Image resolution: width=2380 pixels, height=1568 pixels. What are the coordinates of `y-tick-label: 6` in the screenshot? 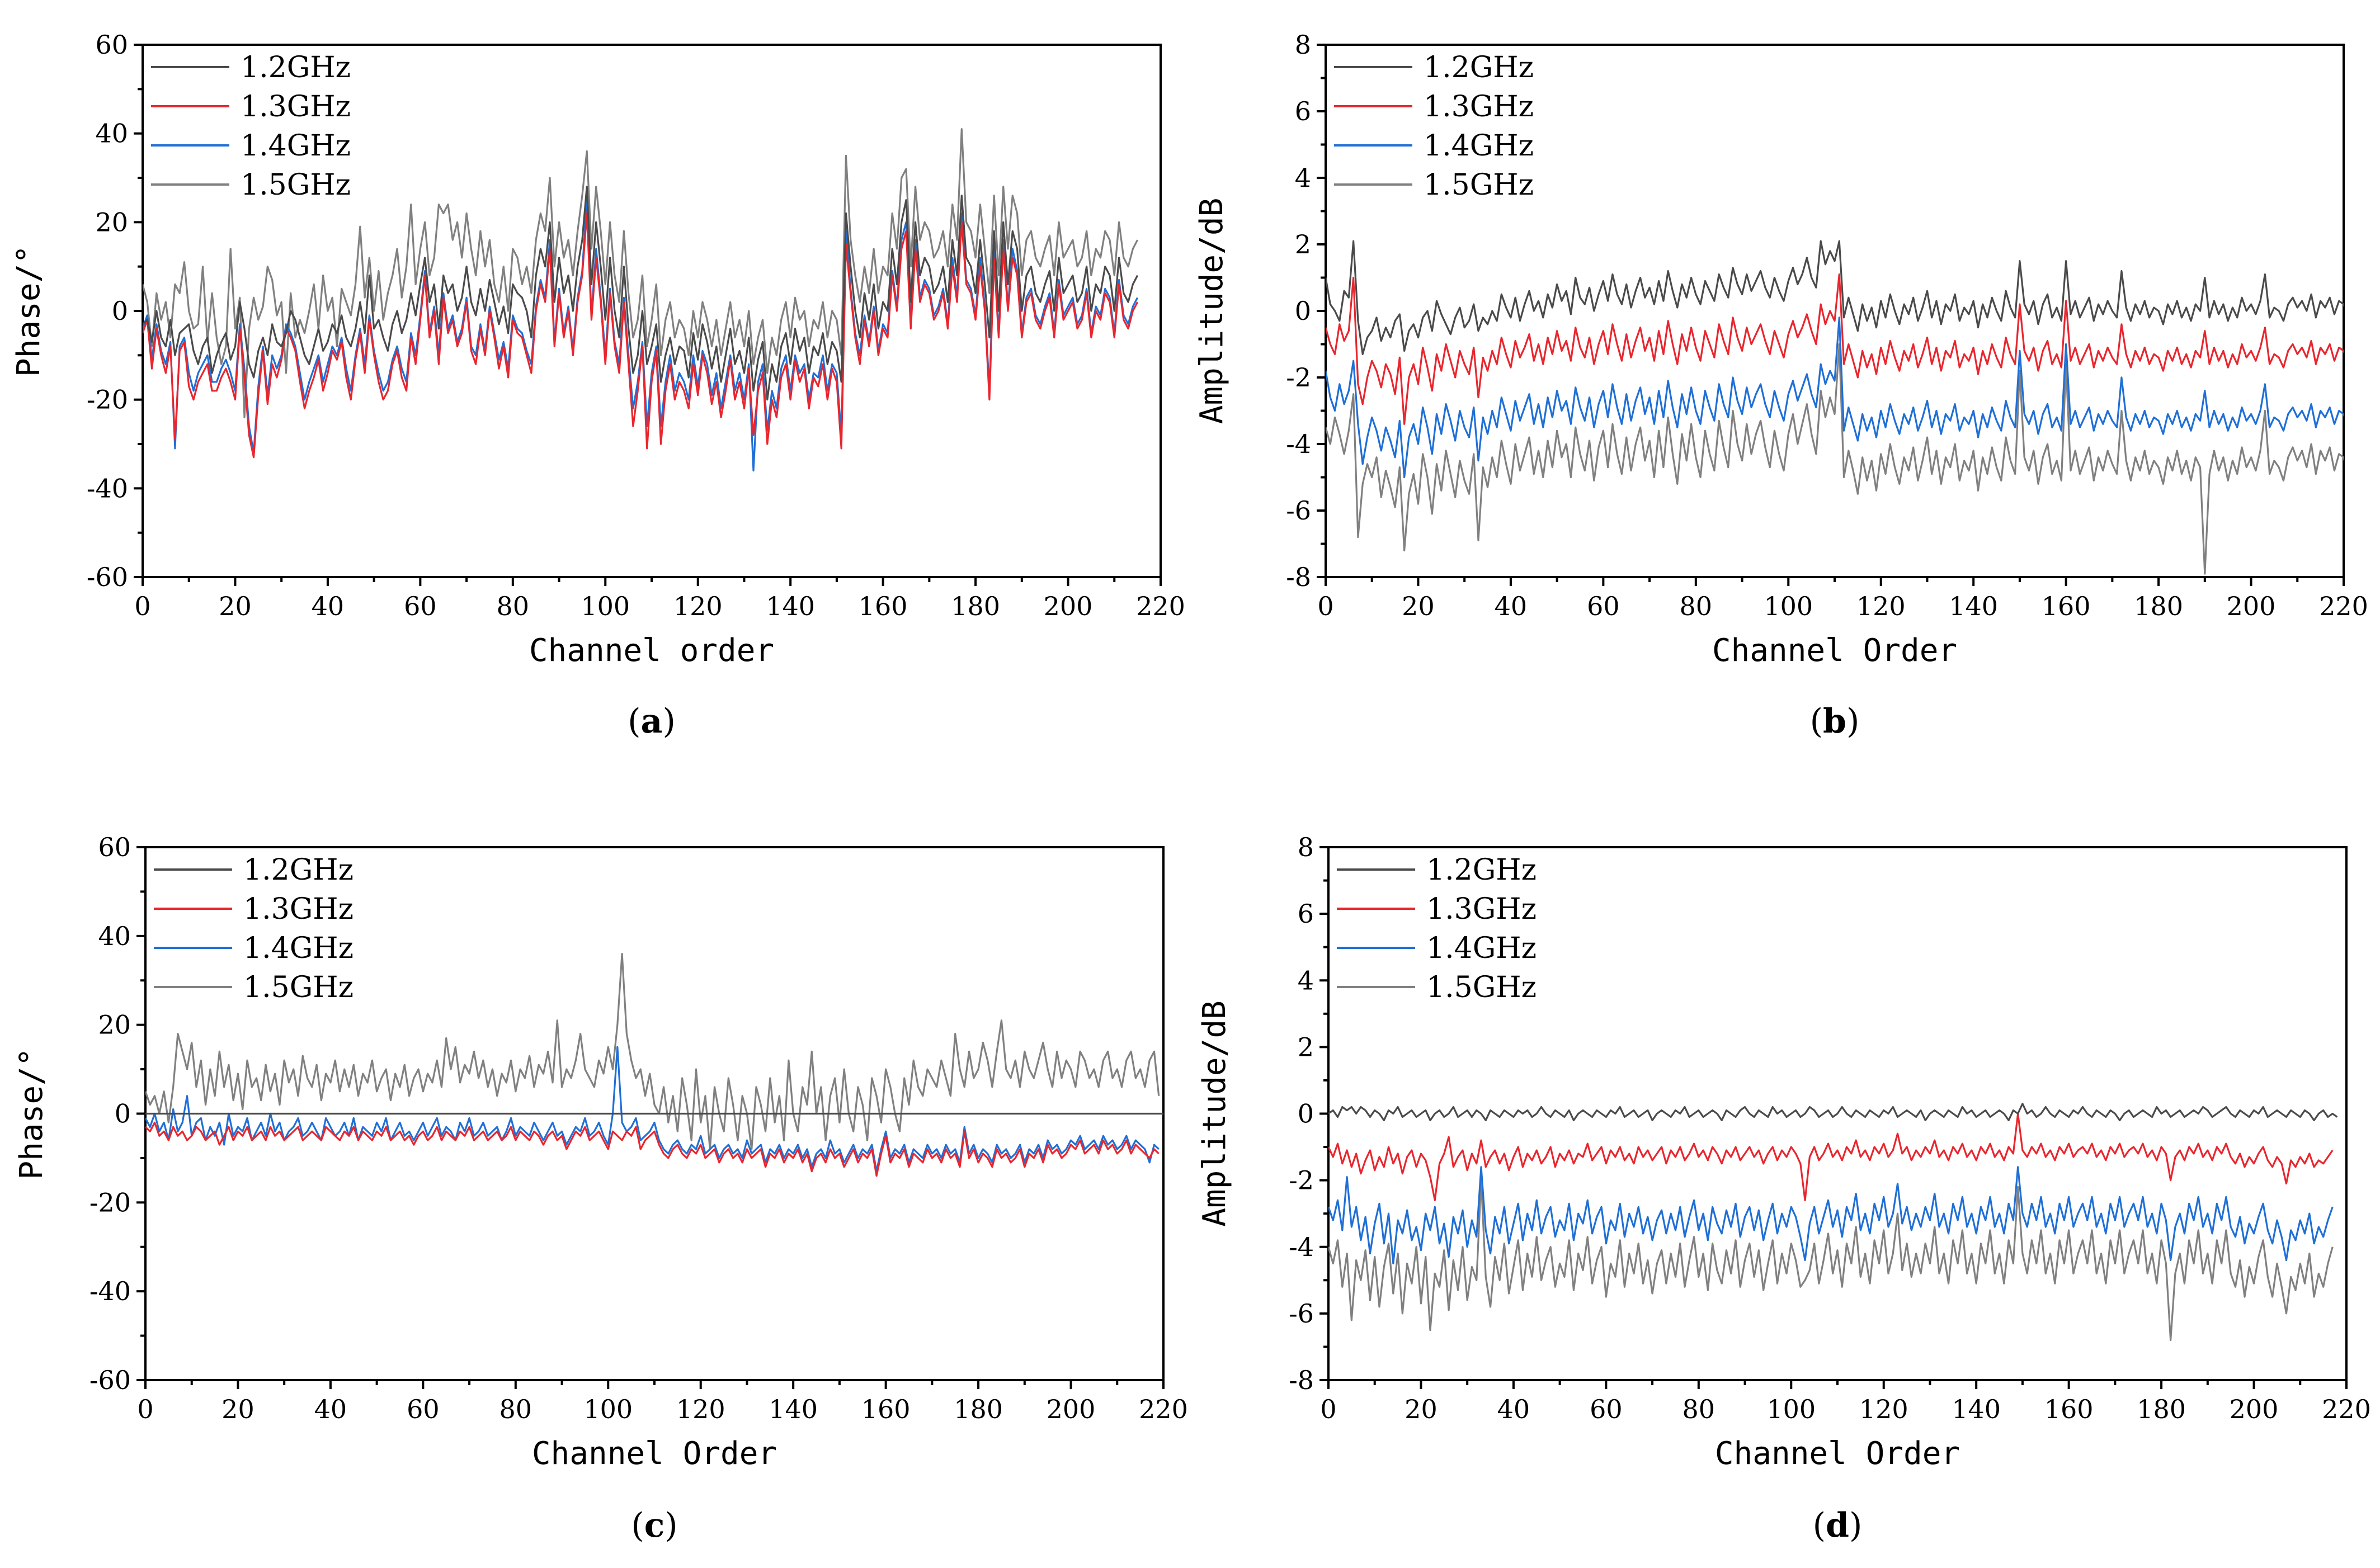 It's located at (1303, 111).